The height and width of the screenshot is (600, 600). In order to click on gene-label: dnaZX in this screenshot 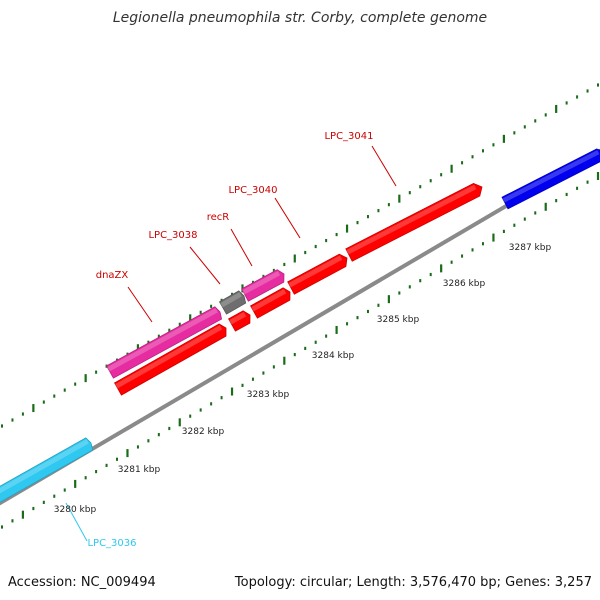, I will do `click(112, 275)`.